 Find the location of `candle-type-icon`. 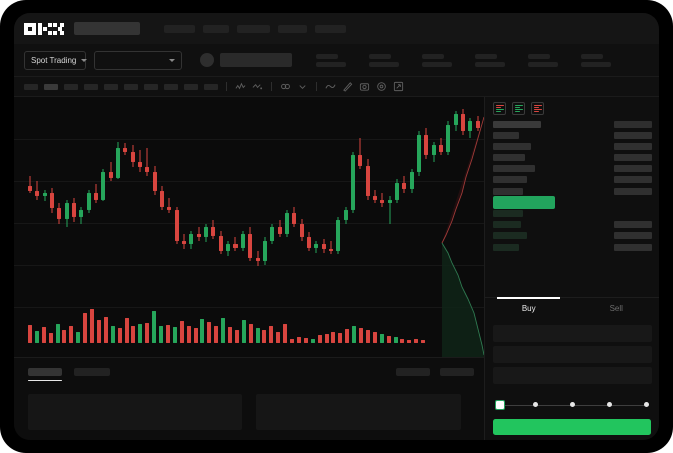

candle-type-icon is located at coordinates (257, 86).